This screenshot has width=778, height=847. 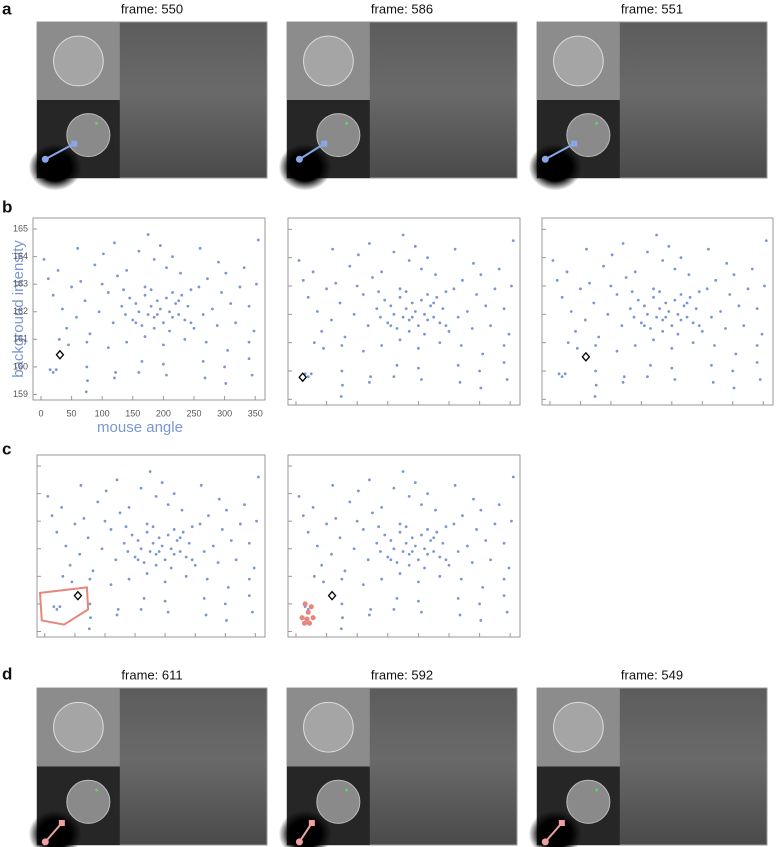 What do you see at coordinates (398, 106) in the screenshot?
I see `camera-frame` at bounding box center [398, 106].